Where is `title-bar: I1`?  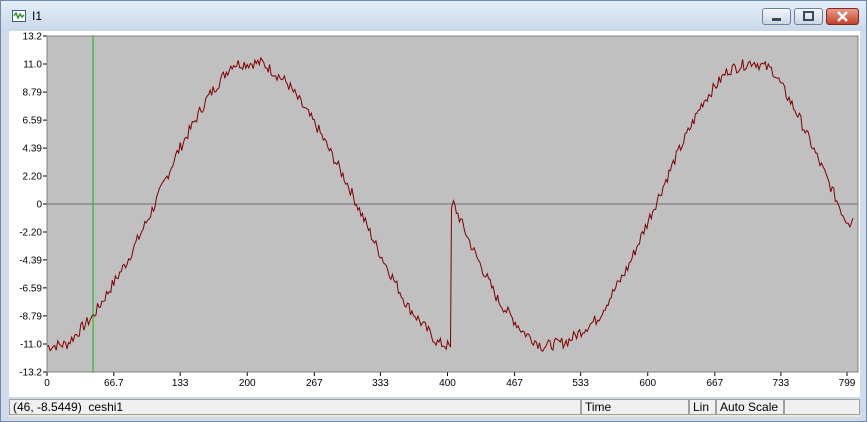
title-bar: I1 is located at coordinates (433, 16).